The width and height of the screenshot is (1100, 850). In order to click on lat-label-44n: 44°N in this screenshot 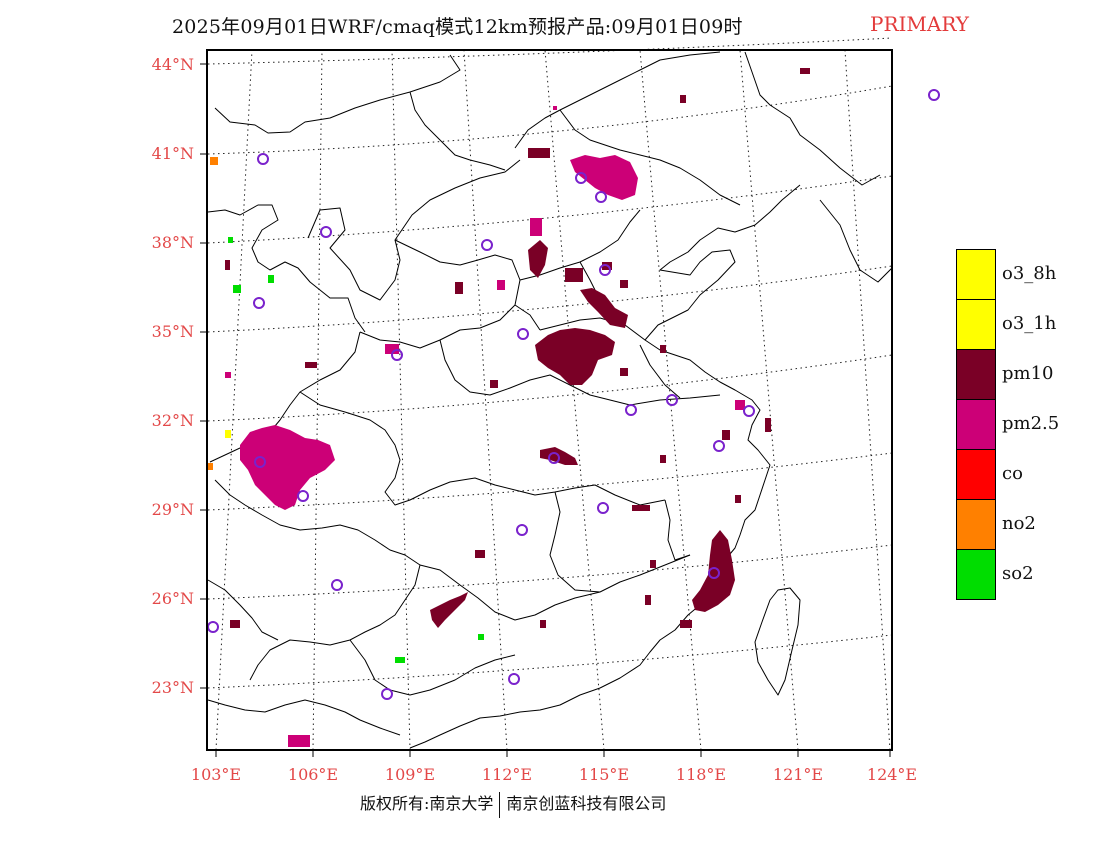, I will do `click(172, 64)`.